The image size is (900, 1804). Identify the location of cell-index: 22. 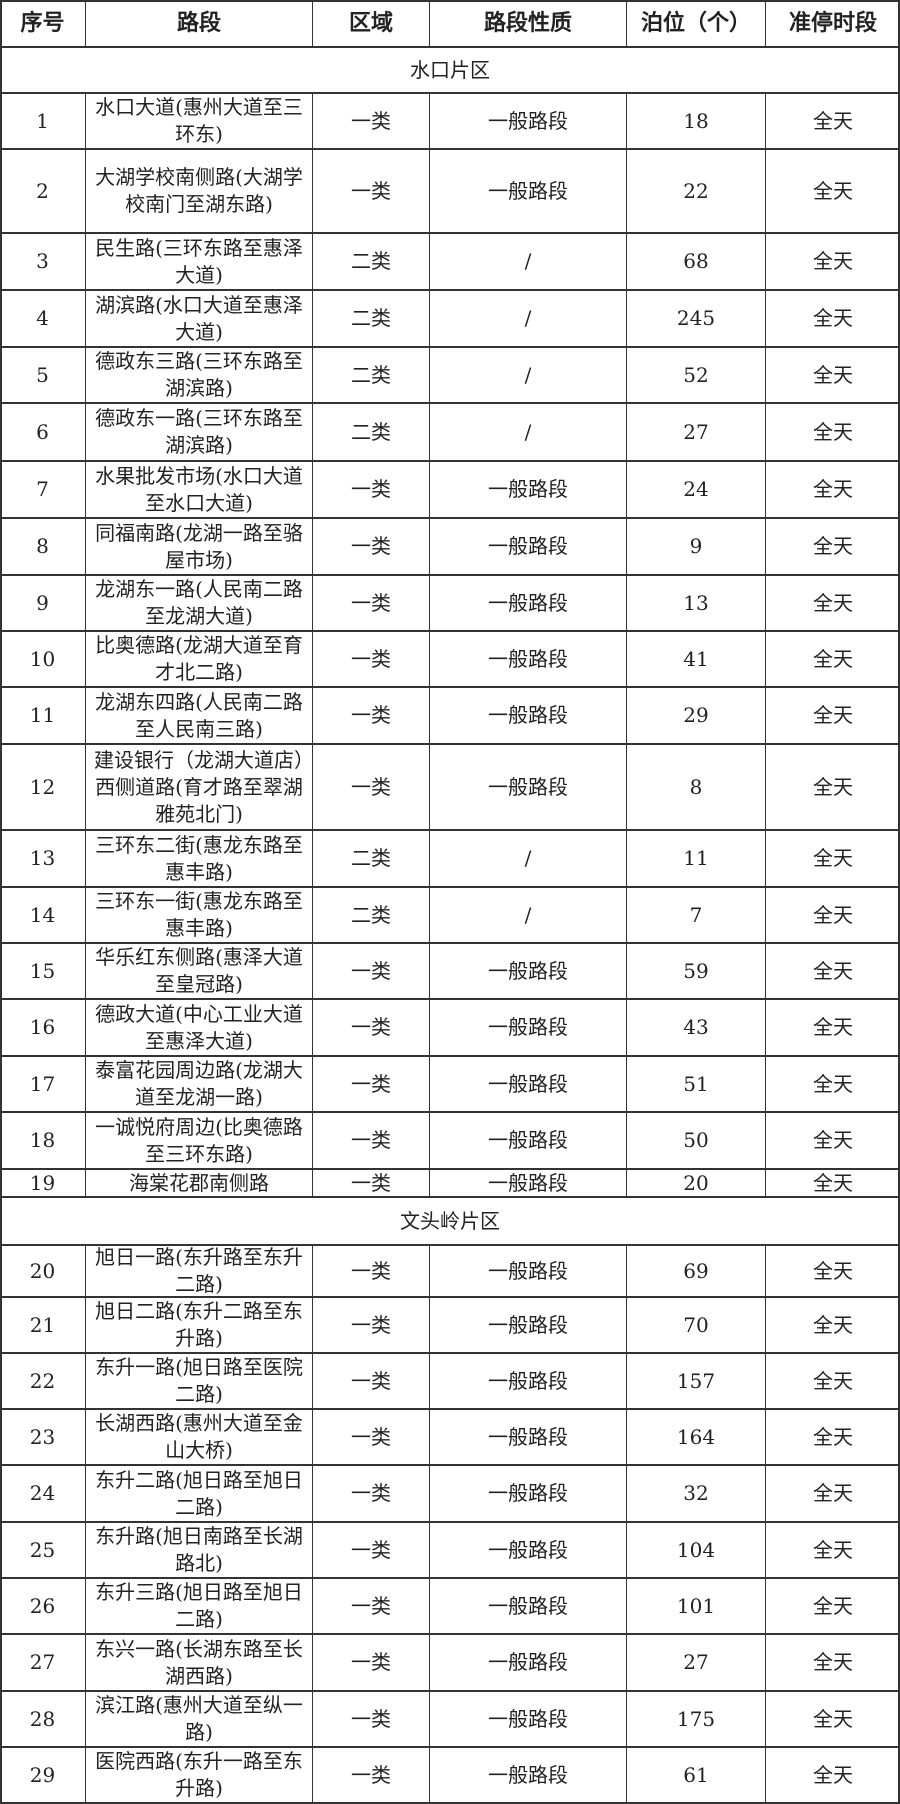
(43, 1381).